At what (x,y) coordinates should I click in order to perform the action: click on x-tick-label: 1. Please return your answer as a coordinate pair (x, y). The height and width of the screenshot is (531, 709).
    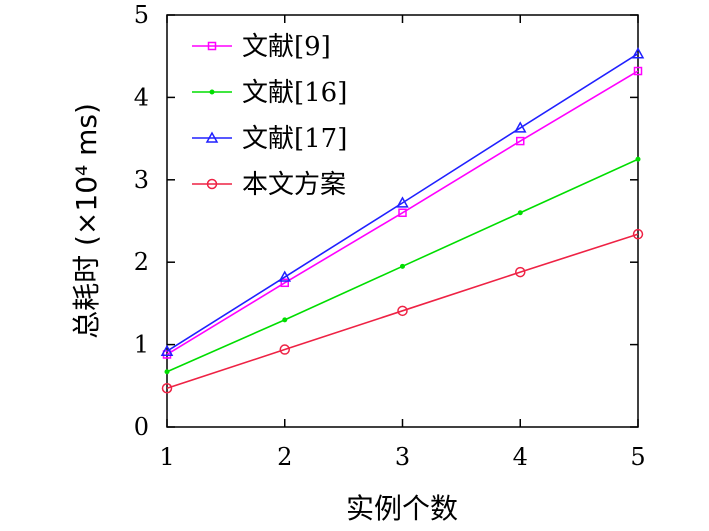
    Looking at the image, I should click on (166, 457).